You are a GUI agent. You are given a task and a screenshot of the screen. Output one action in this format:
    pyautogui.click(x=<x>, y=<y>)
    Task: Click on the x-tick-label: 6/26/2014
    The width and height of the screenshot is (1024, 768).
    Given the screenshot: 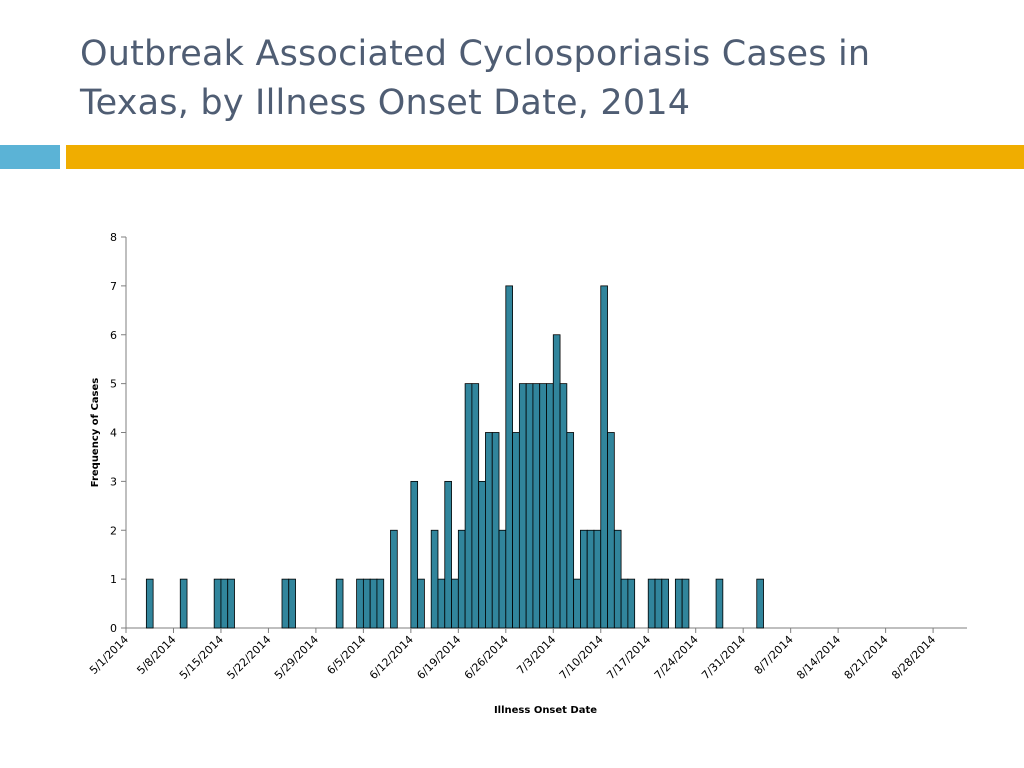 What is the action you would take?
    pyautogui.click(x=486, y=657)
    